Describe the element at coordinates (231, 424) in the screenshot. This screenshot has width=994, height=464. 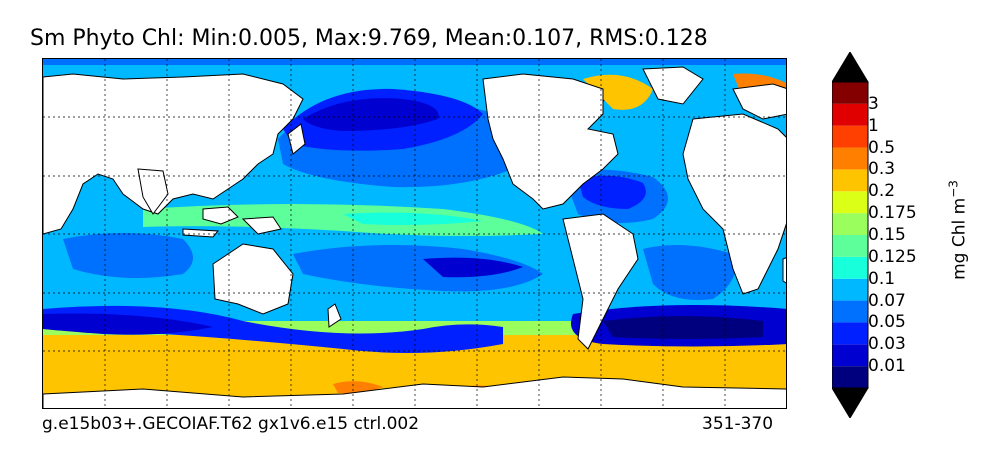
I see `run-identifier: g.e15b03+.GECOIAF.T62 gx1v6.e15 ctrl.002` at that location.